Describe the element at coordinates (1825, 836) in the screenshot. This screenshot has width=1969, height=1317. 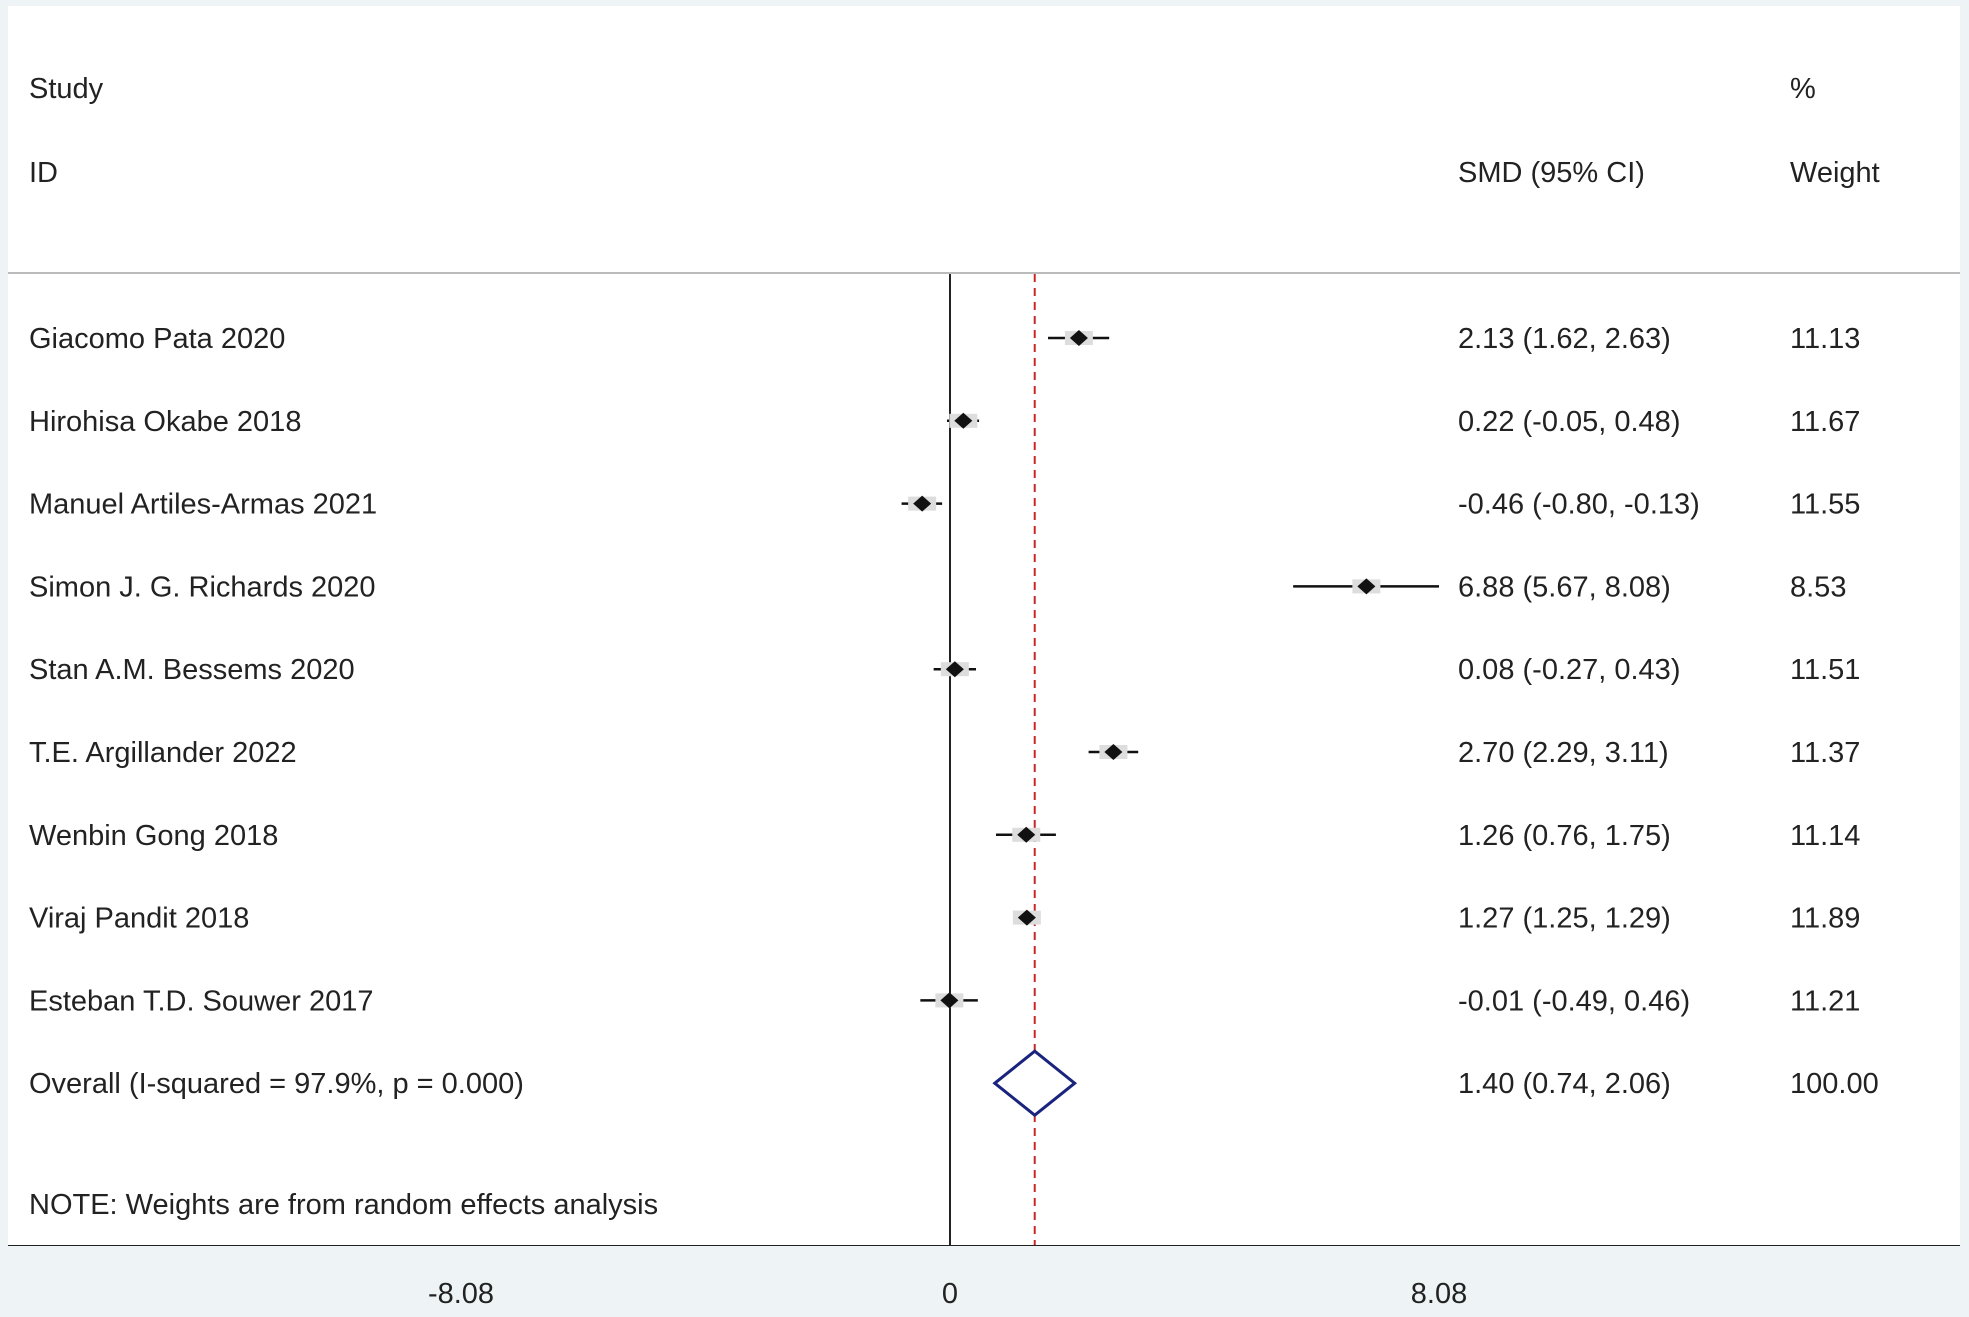
I see `weight-text: 11.14` at that location.